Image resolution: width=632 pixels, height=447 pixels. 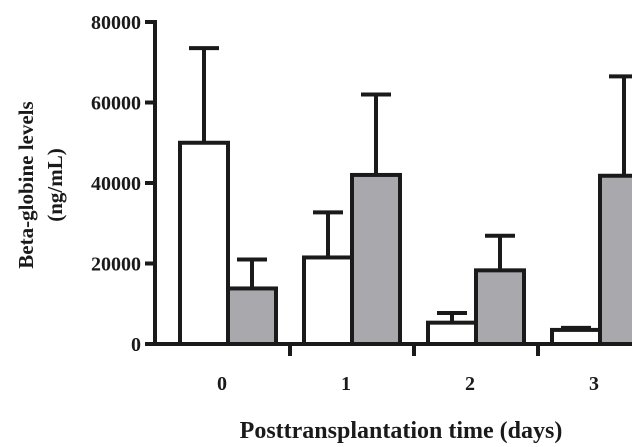 What do you see at coordinates (470, 384) in the screenshot?
I see `x-tick-label-2: 2` at bounding box center [470, 384].